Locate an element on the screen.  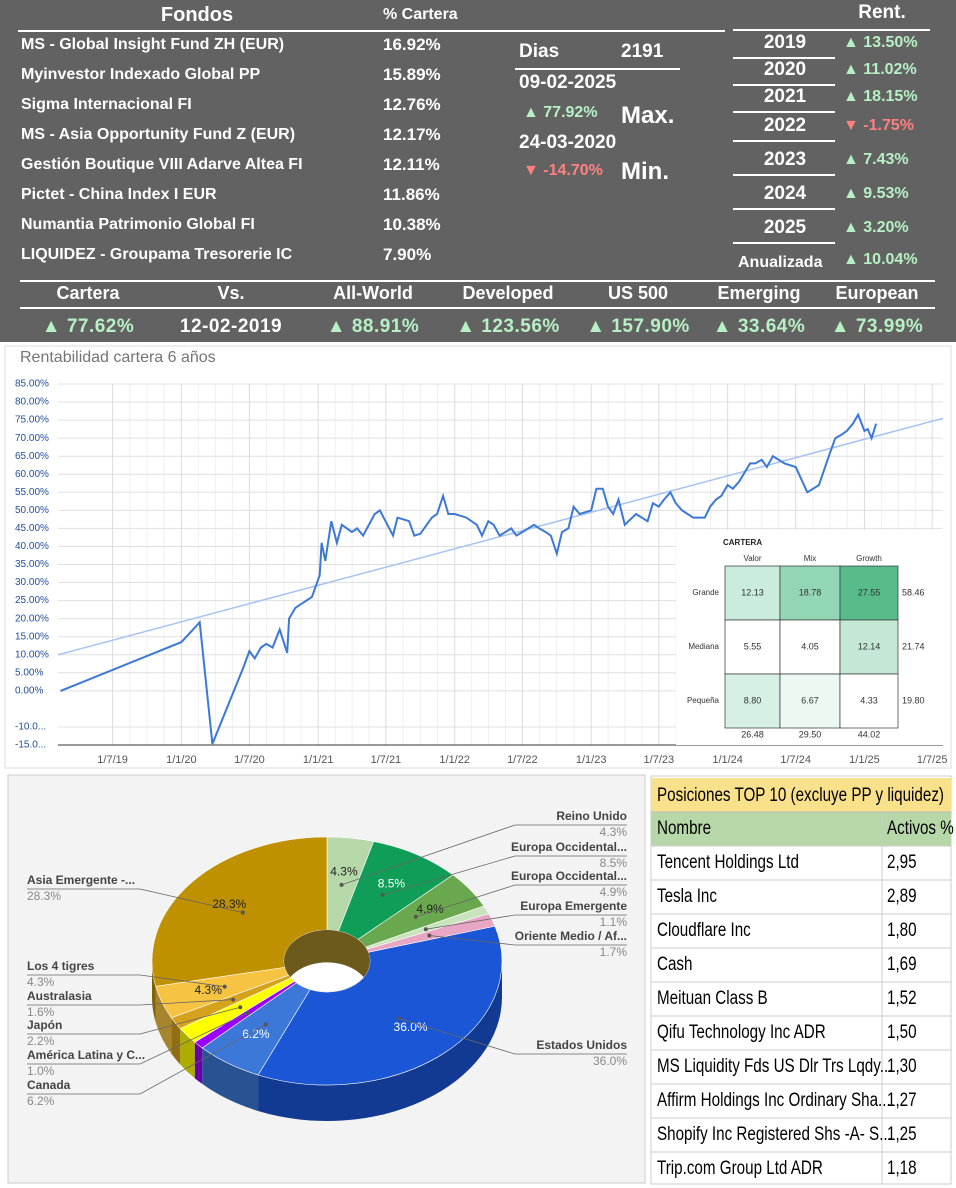
table-title-bg is located at coordinates (801, 795).